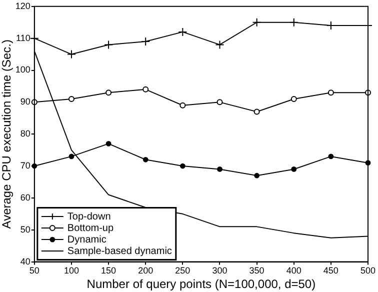 This screenshot has height=292, width=378. What do you see at coordinates (119, 251) in the screenshot?
I see `legend-label: Sample-based dynamic` at bounding box center [119, 251].